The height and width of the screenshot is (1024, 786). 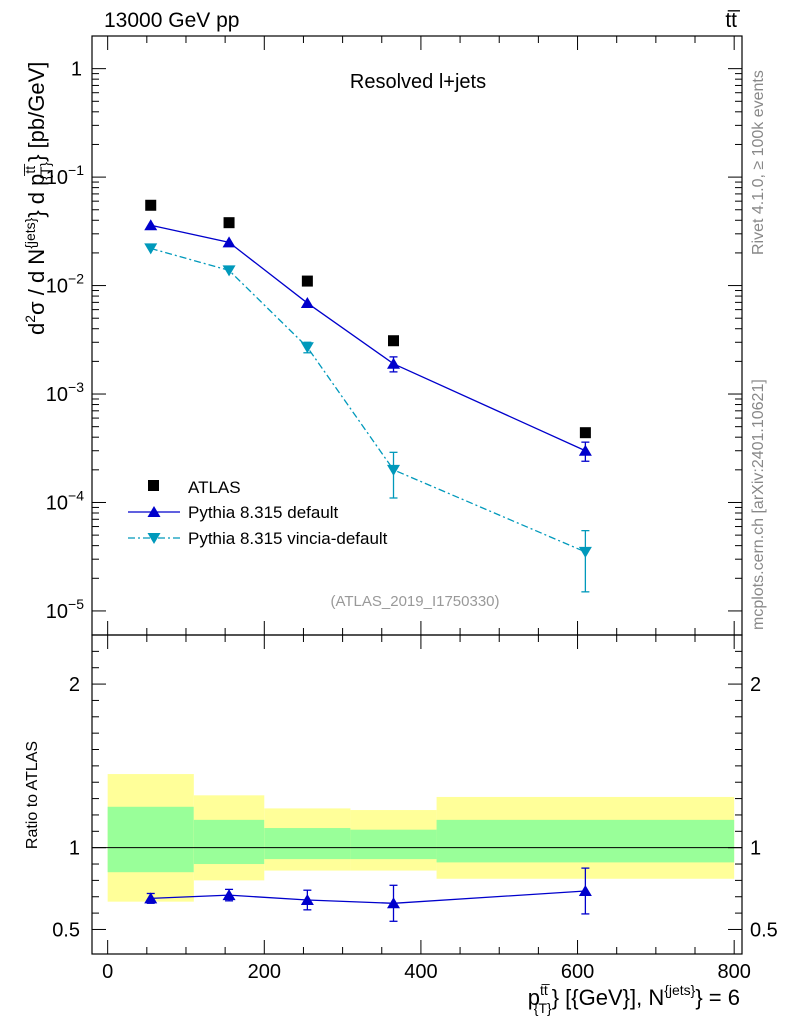 I want to click on legend-vincia-marker, so click(x=154, y=538).